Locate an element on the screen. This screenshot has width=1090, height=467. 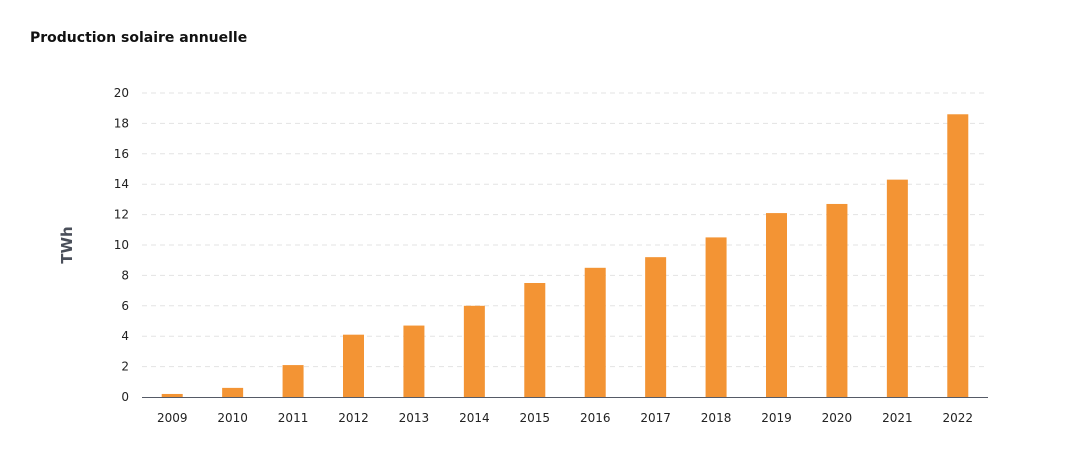
bar-2014 is located at coordinates (474, 351).